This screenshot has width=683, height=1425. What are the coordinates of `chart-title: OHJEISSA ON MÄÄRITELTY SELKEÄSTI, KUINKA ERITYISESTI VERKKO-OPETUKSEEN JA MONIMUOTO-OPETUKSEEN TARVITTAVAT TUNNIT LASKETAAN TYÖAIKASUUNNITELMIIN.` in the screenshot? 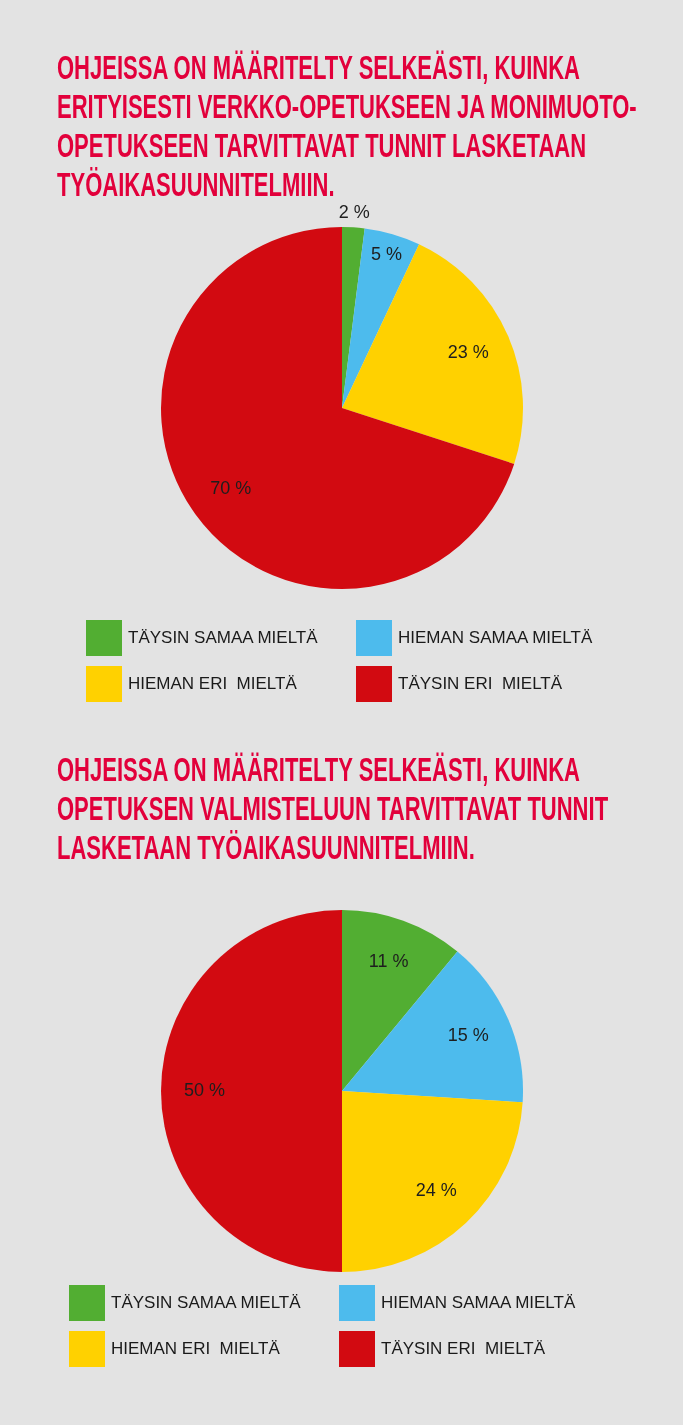 It's located at (347, 126).